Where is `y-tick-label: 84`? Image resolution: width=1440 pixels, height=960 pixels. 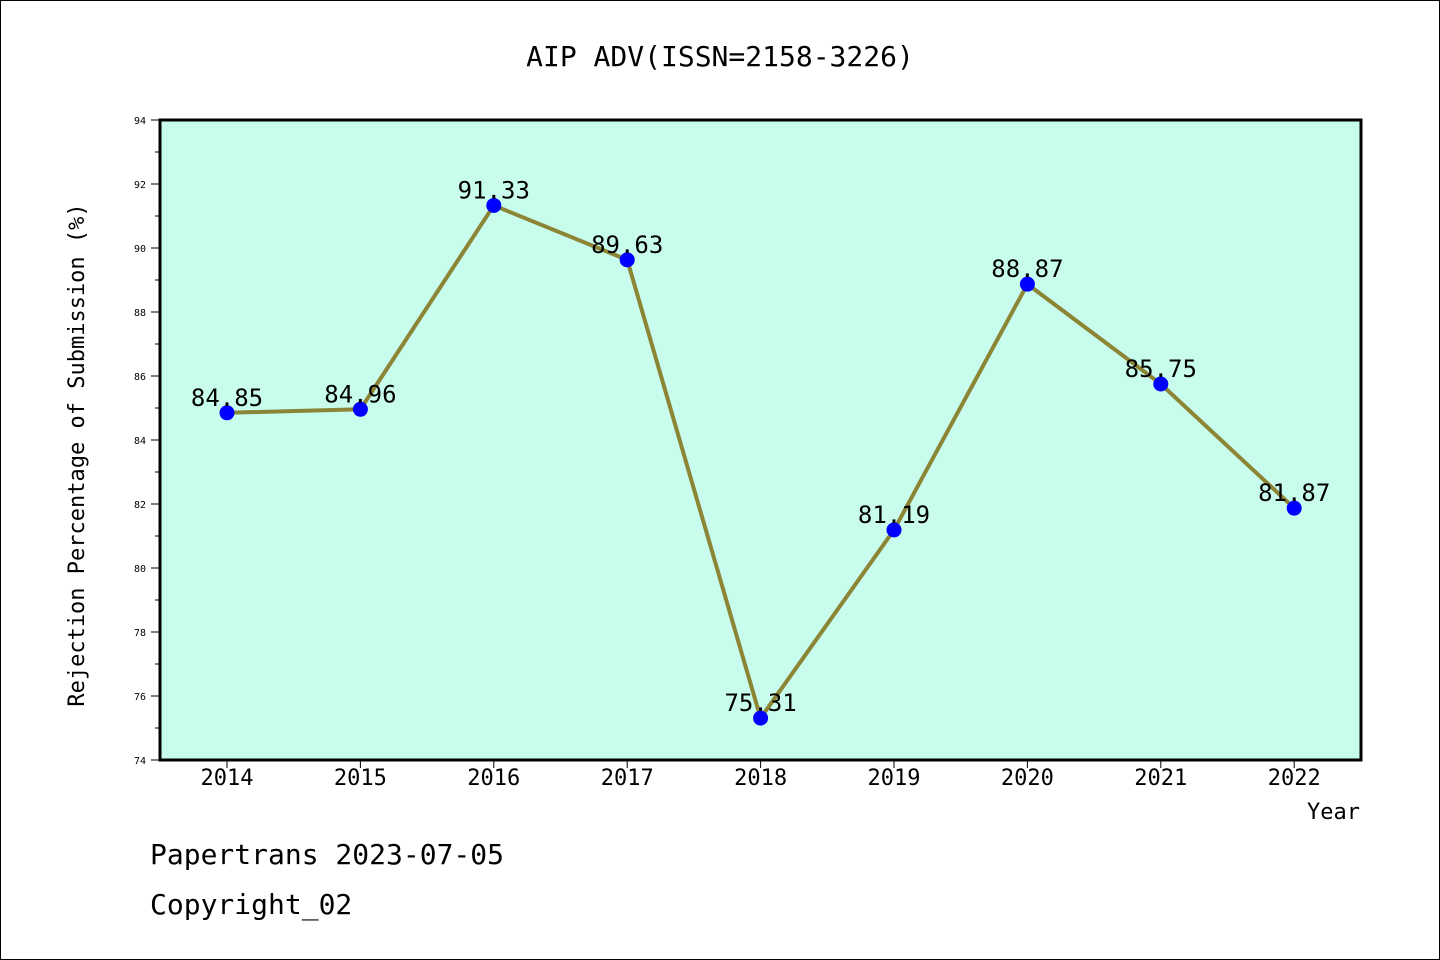 y-tick-label: 84 is located at coordinates (140, 441).